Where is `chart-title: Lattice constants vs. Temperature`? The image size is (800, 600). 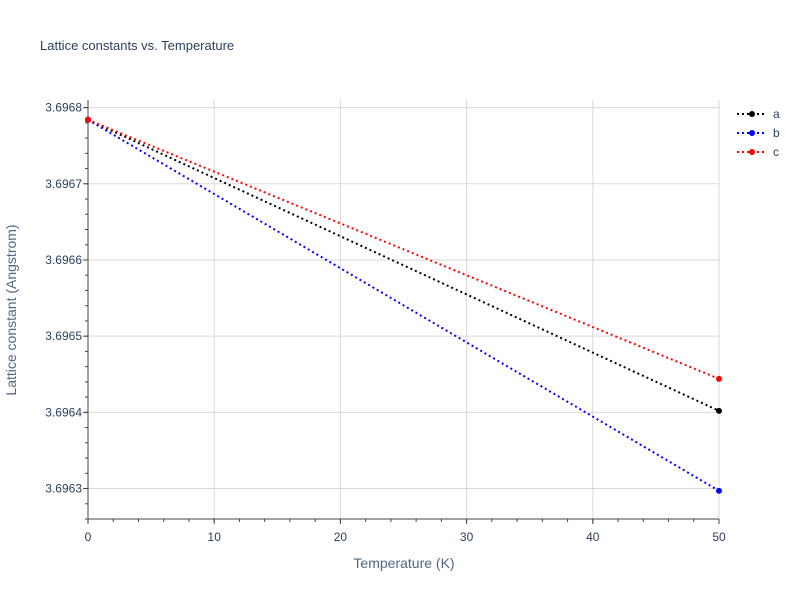
chart-title: Lattice constants vs. Temperature is located at coordinates (137, 45).